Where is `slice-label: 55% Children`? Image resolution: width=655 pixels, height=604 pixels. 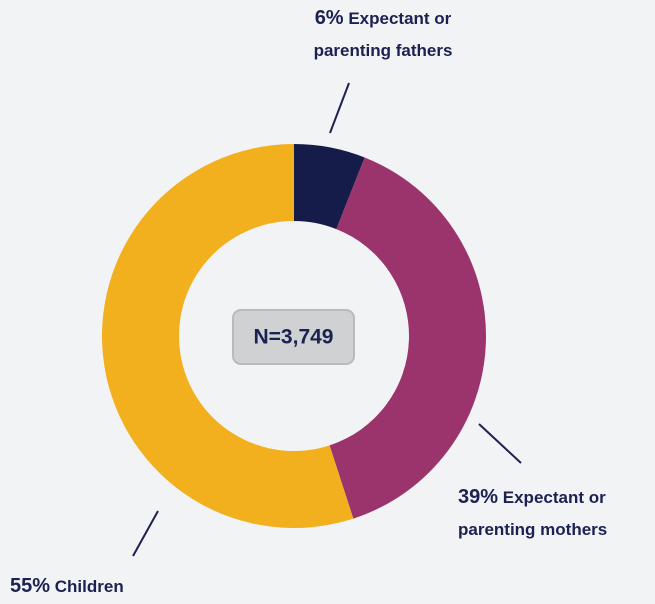 slice-label: 55% Children is located at coordinates (135, 586).